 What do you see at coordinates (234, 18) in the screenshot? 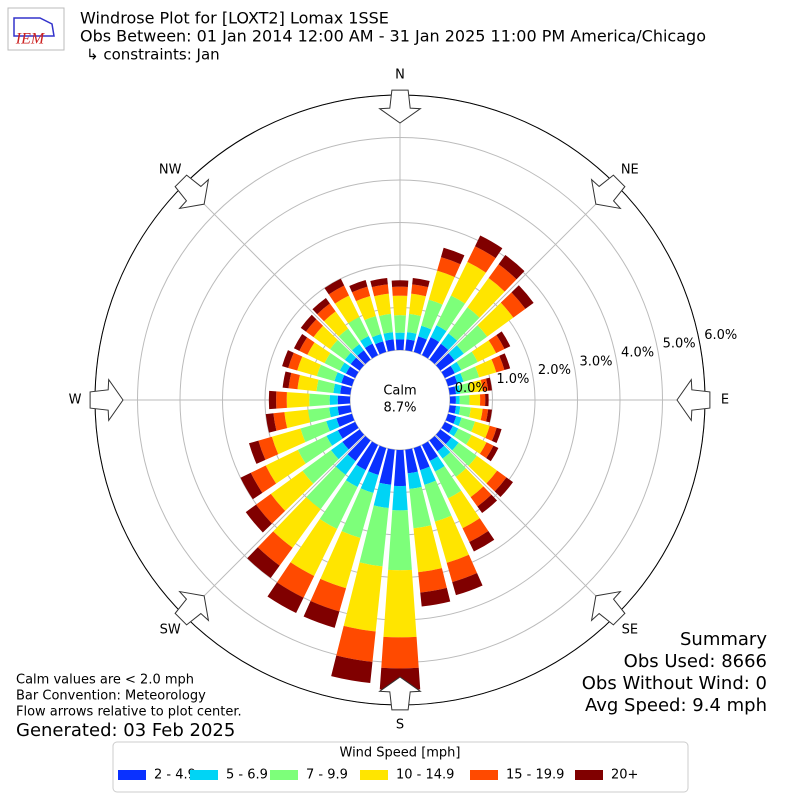
I see `title: Windrose Plot for [LOXT2] Lomax 1SSE` at bounding box center [234, 18].